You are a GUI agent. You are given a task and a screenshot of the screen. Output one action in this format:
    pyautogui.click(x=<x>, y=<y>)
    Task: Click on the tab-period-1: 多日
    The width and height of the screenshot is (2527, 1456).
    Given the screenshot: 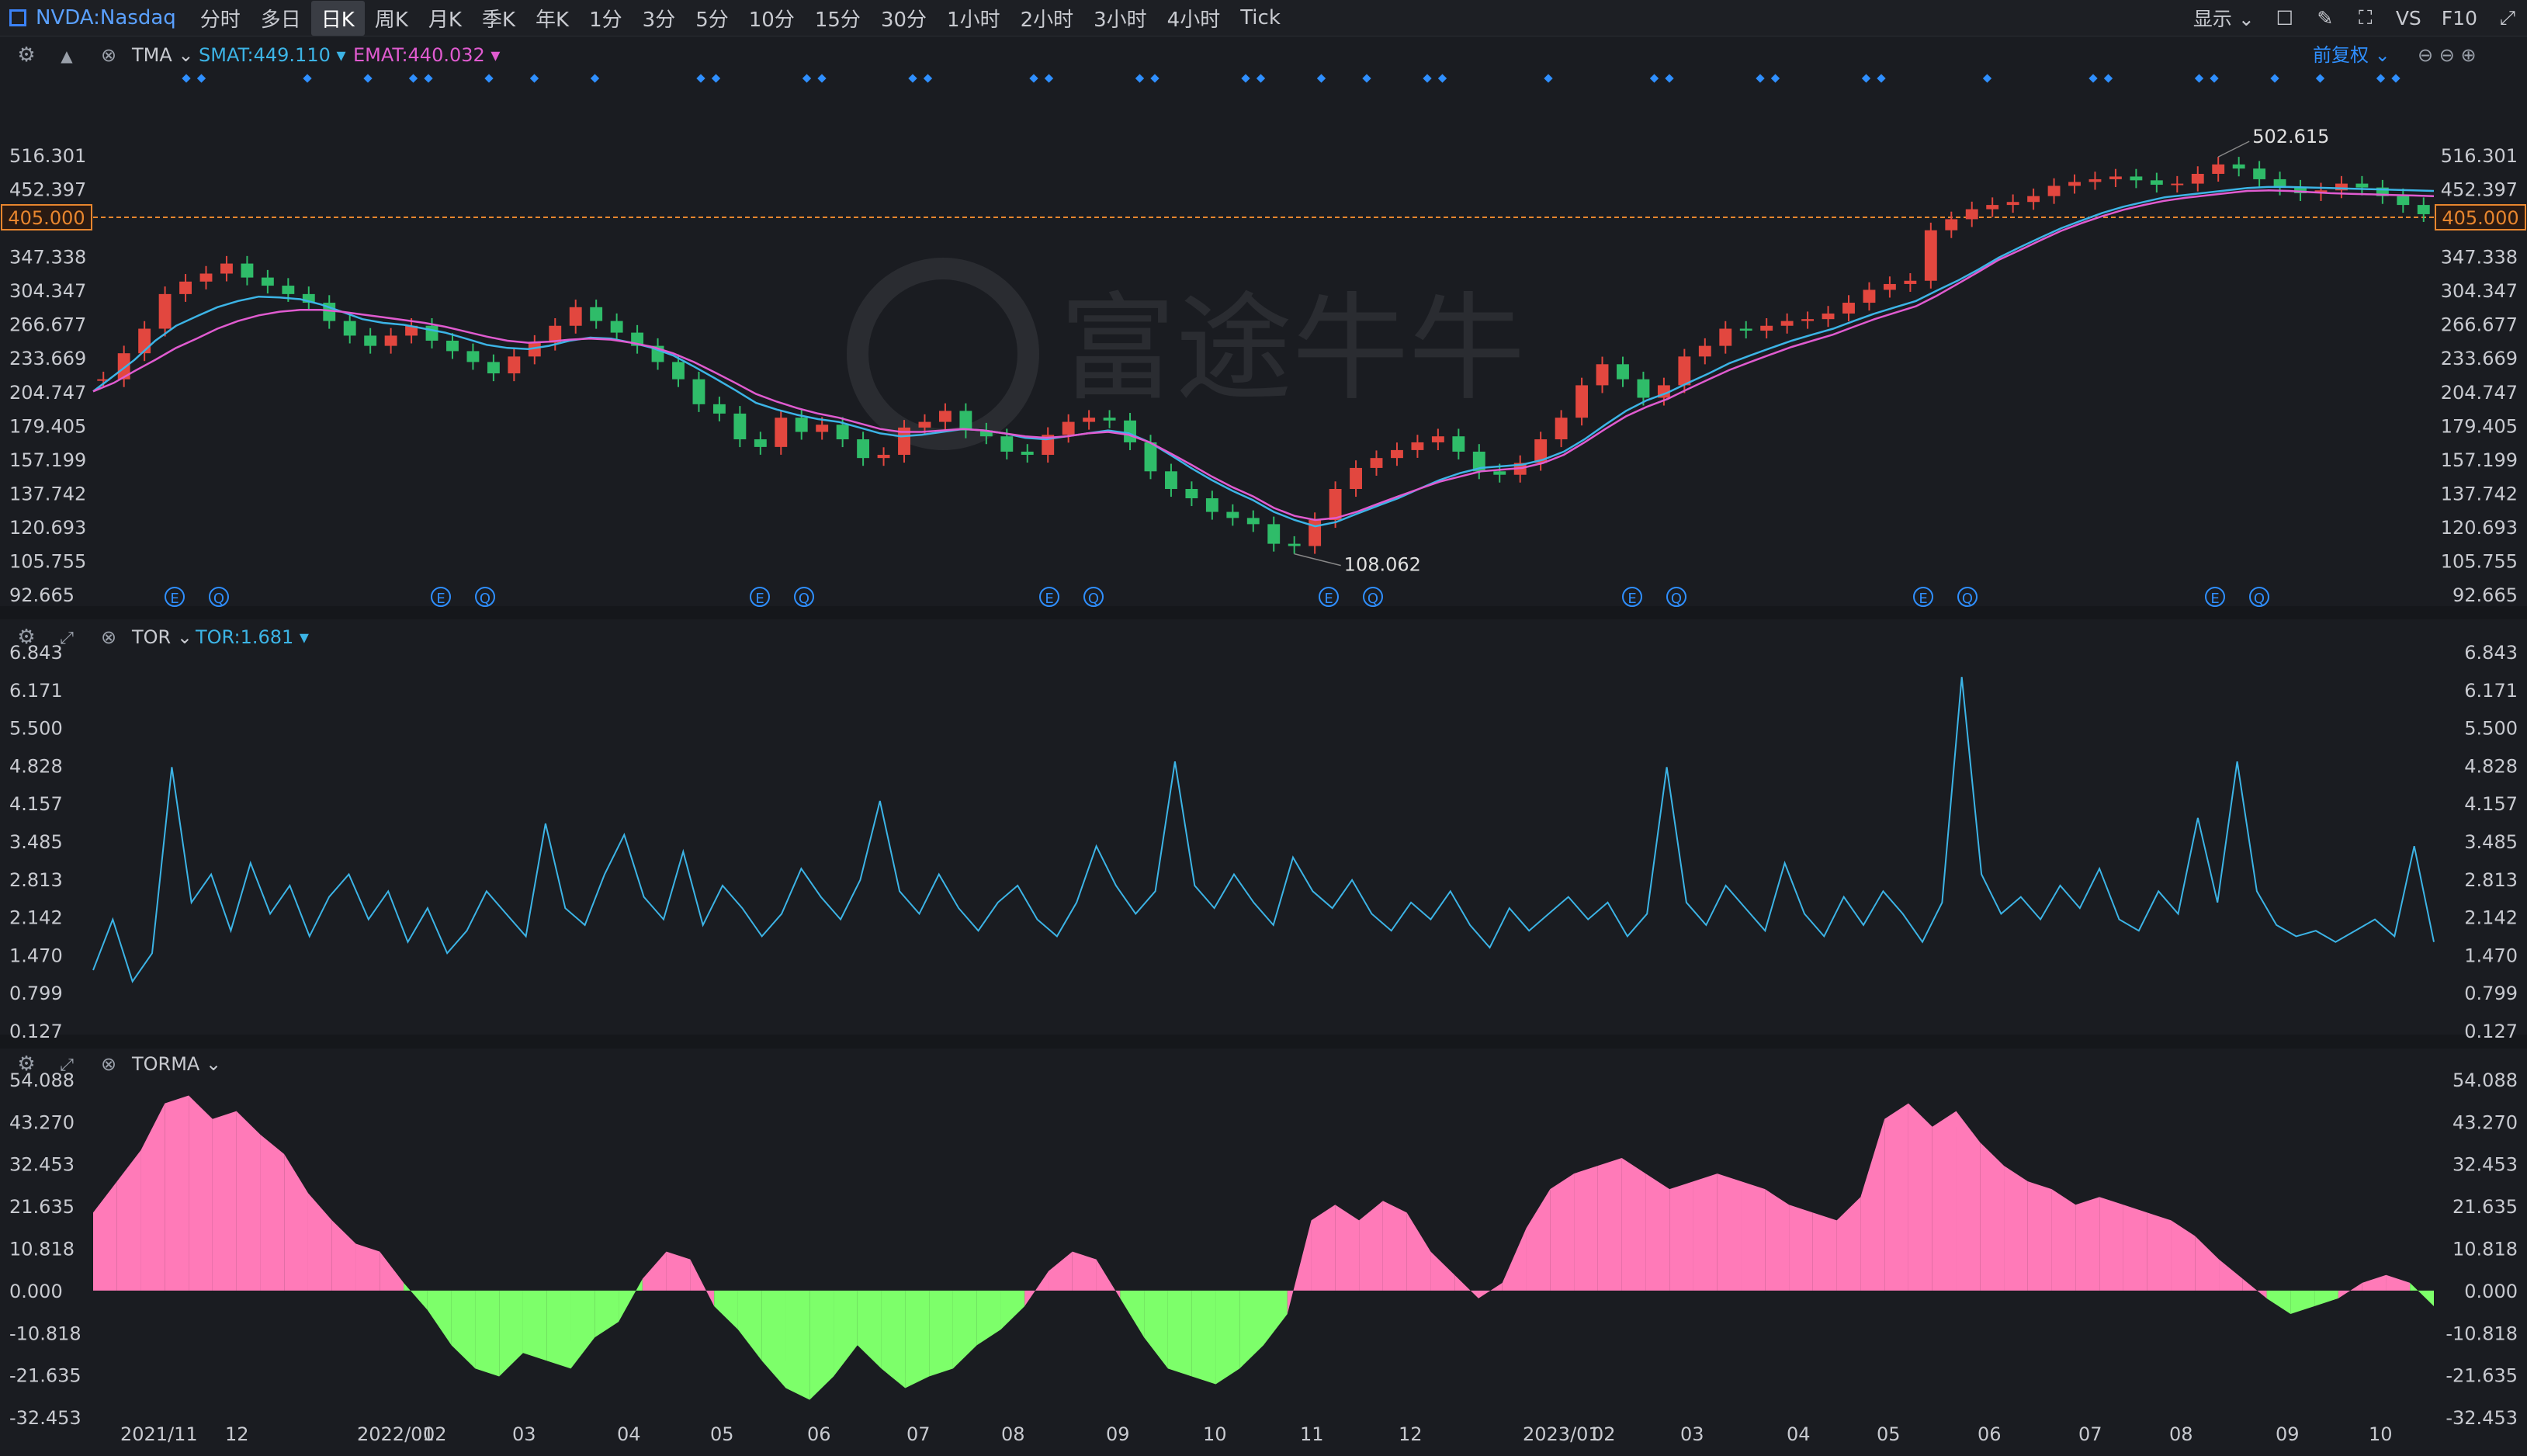 What is the action you would take?
    pyautogui.click(x=280, y=20)
    